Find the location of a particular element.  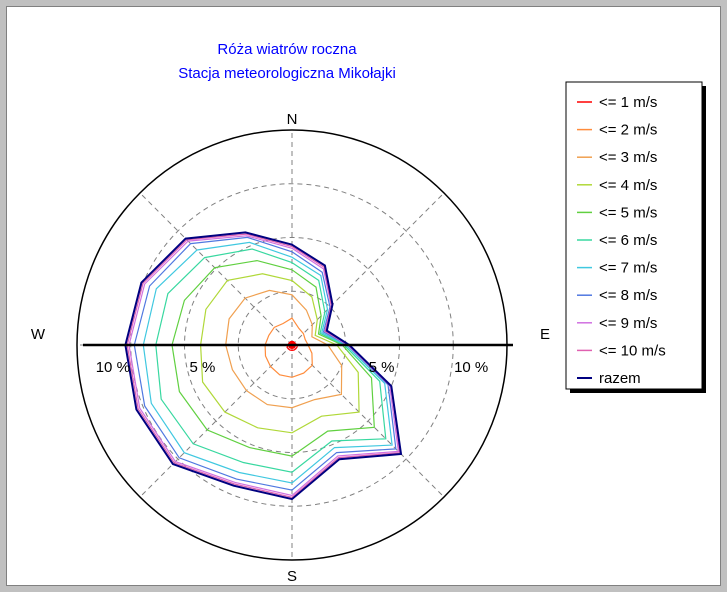

legend-label: <= 2 m/s is located at coordinates (628, 130).